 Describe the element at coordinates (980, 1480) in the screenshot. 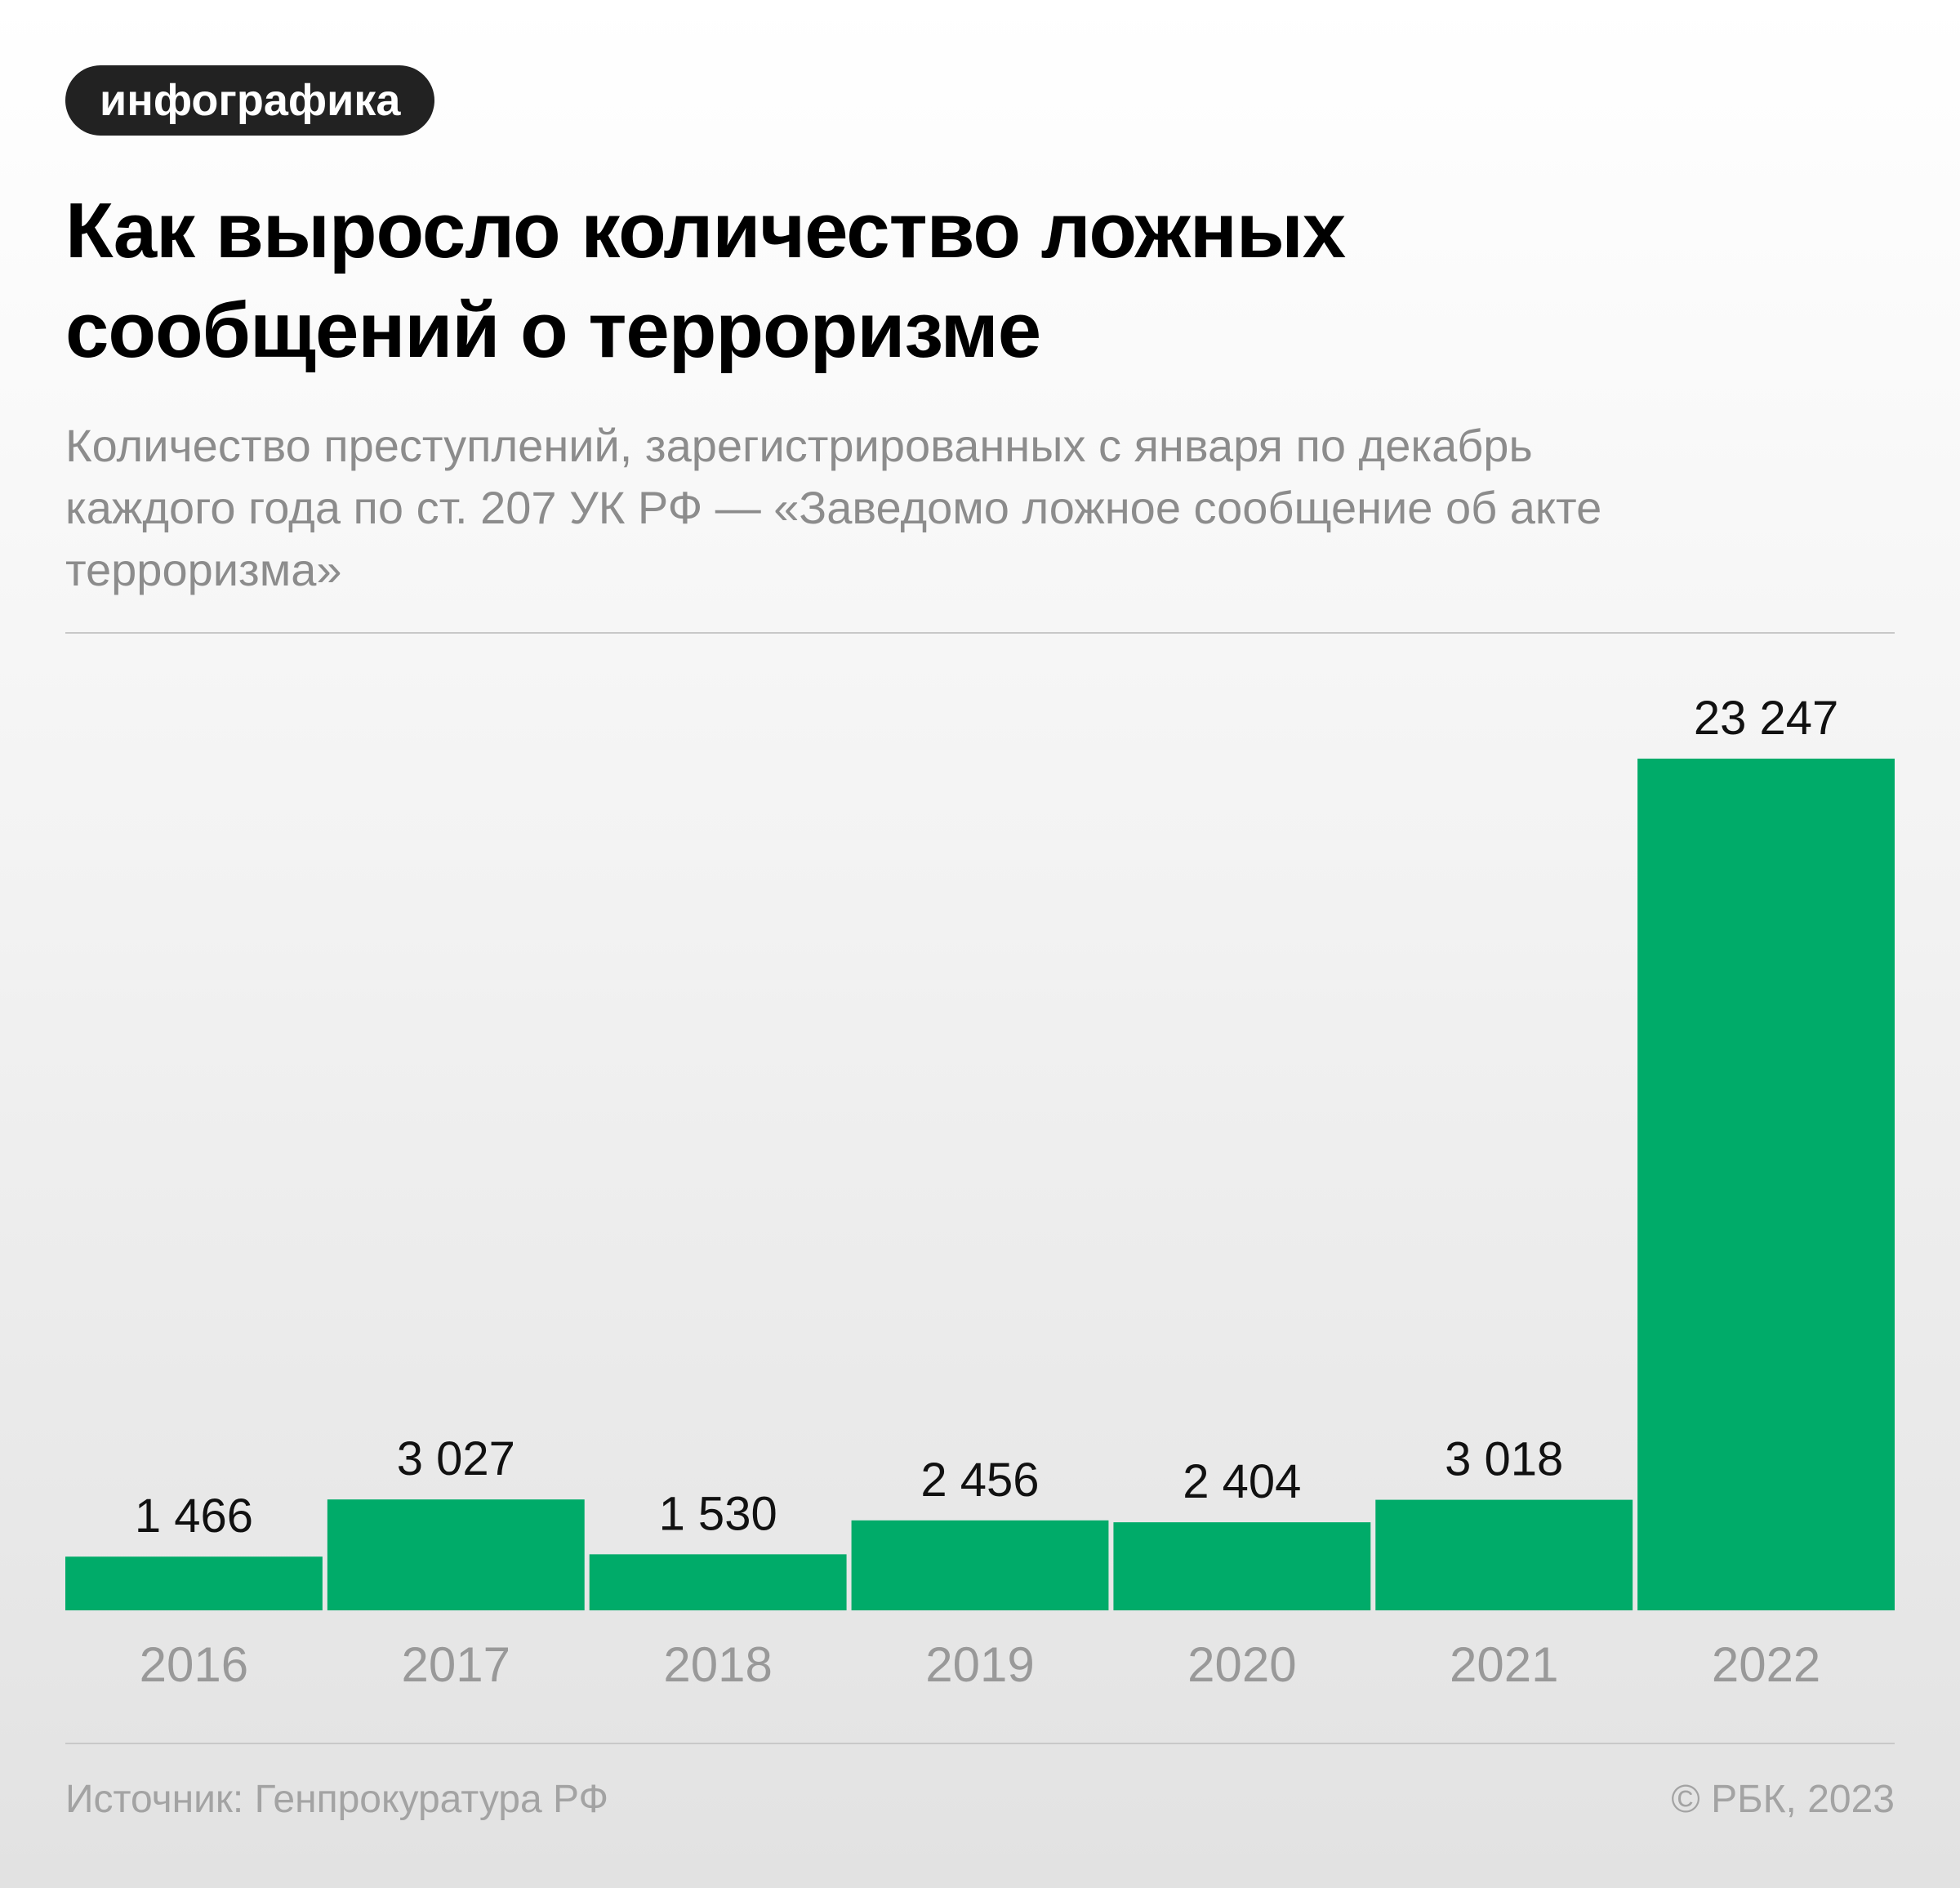

I see `value-label-2019: 2 456` at that location.